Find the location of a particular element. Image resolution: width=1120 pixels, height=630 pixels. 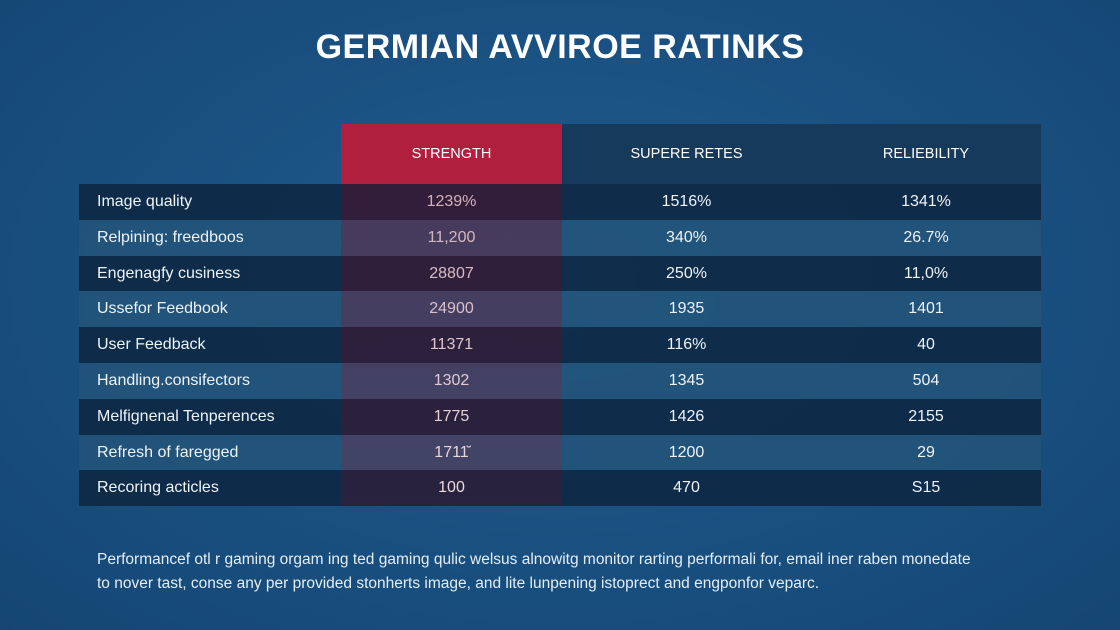

reliebility-value: 1341% is located at coordinates (926, 201).